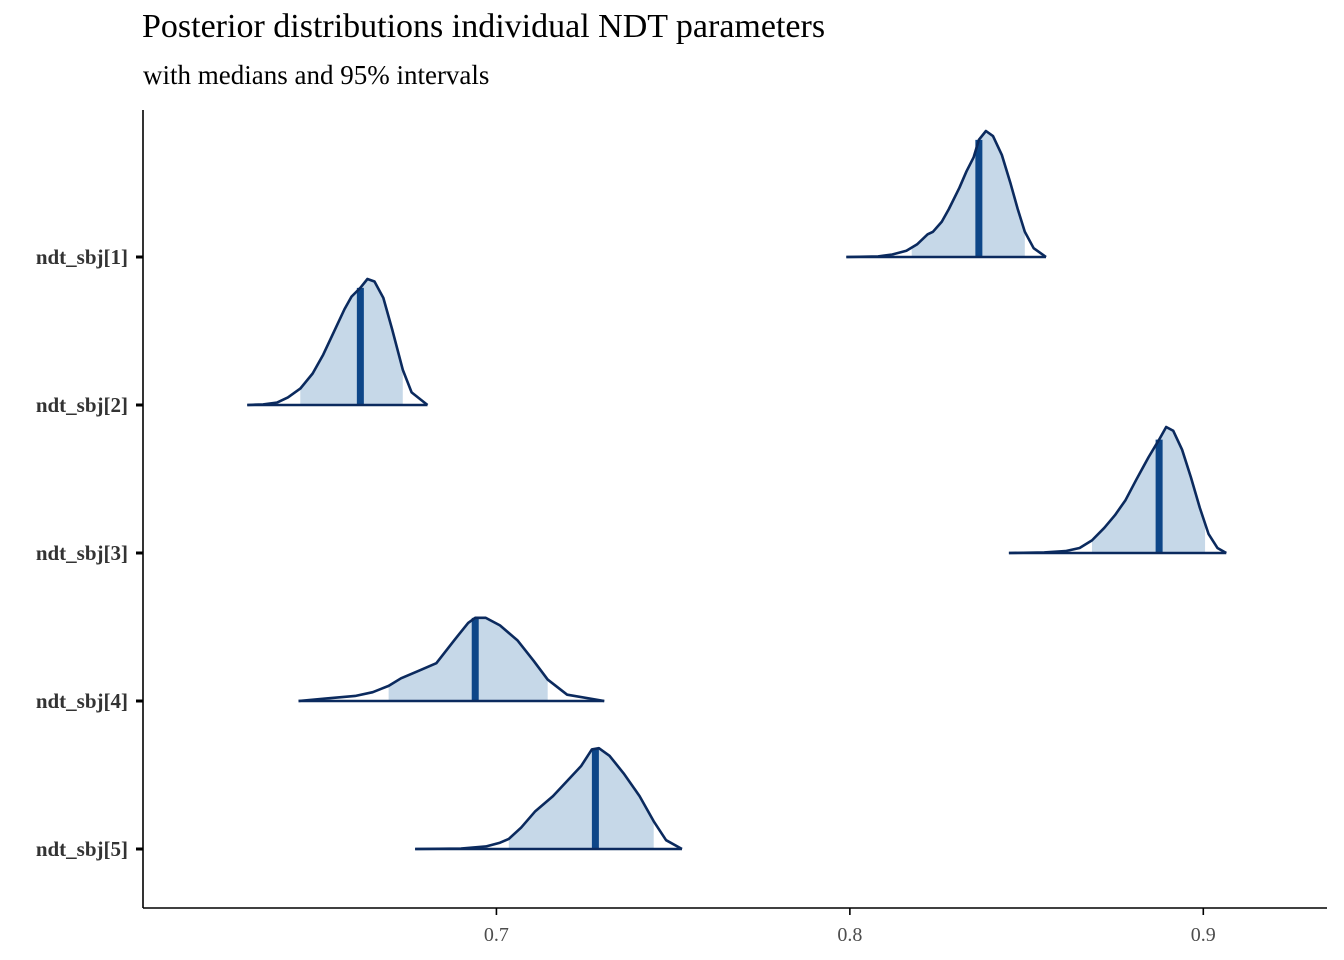 Image resolution: width=1344 pixels, height=960 pixels. What do you see at coordinates (82, 701) in the screenshot?
I see `y-tick-label-ndt-sbj-4: ndt_sbj[4]` at bounding box center [82, 701].